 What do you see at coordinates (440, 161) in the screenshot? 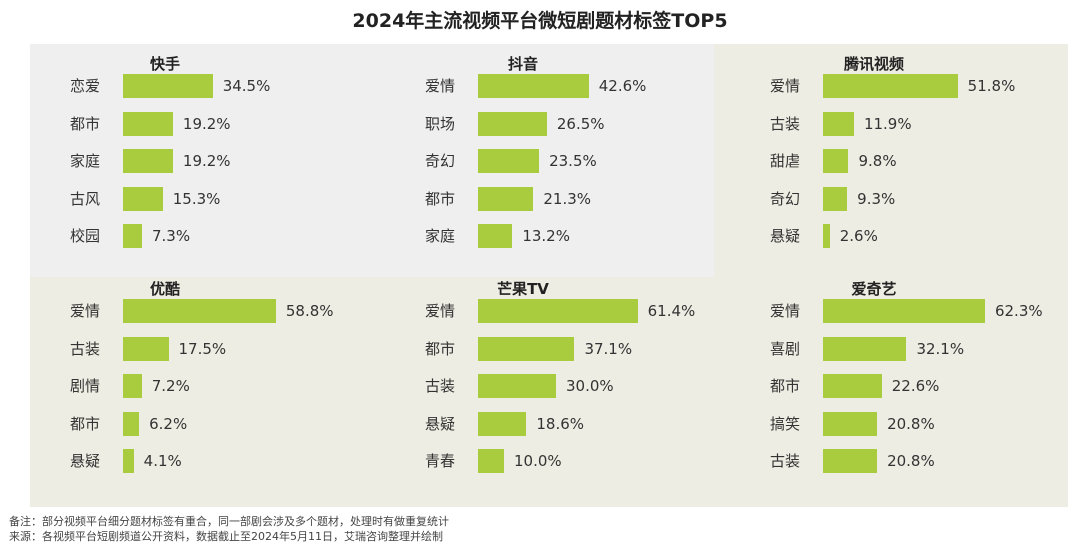
I see `category-label: 奇幻` at bounding box center [440, 161].